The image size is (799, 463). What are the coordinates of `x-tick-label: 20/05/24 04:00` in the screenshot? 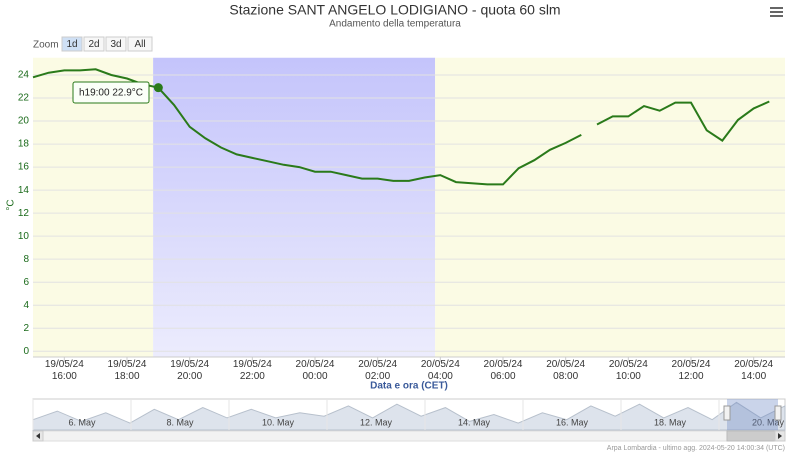 It's located at (440, 370).